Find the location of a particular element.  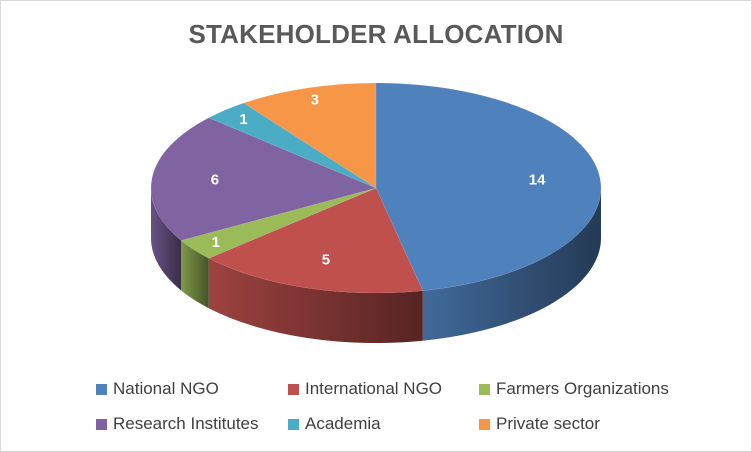

chart-title: STAKEHOLDER ALLOCATION is located at coordinates (376, 34).